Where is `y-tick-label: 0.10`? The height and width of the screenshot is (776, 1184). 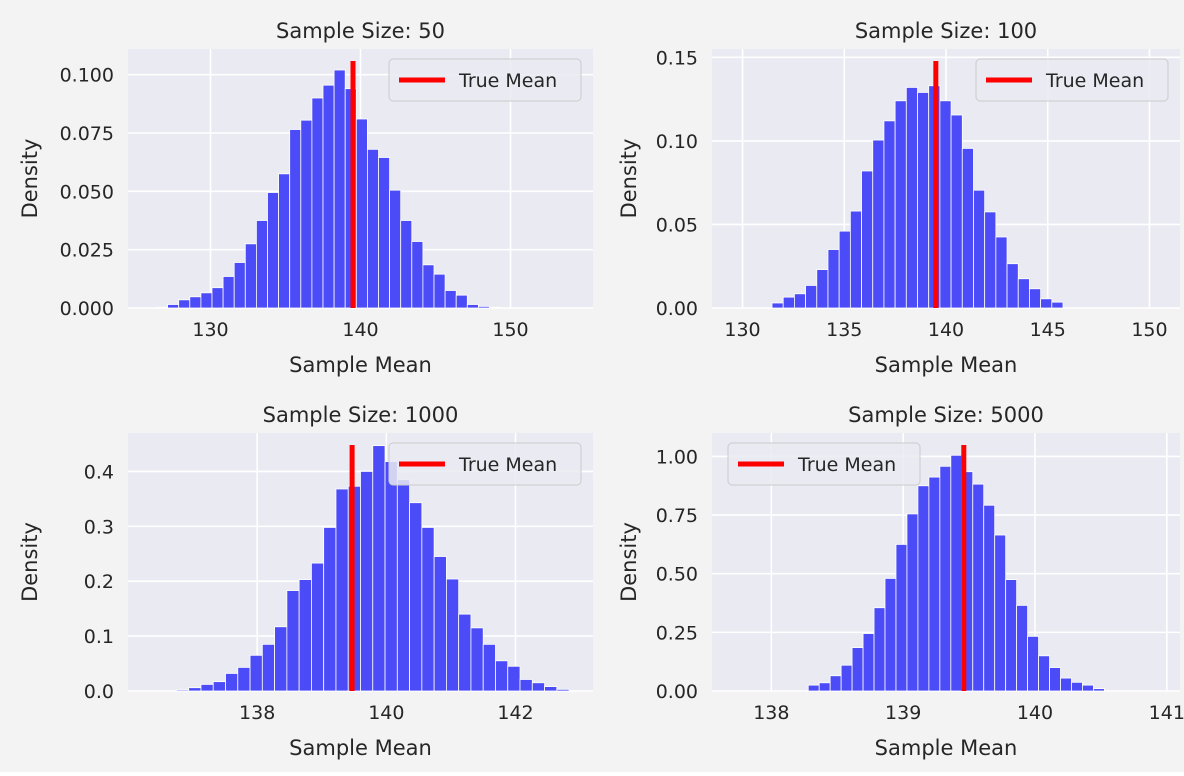
y-tick-label: 0.10 is located at coordinates (677, 142).